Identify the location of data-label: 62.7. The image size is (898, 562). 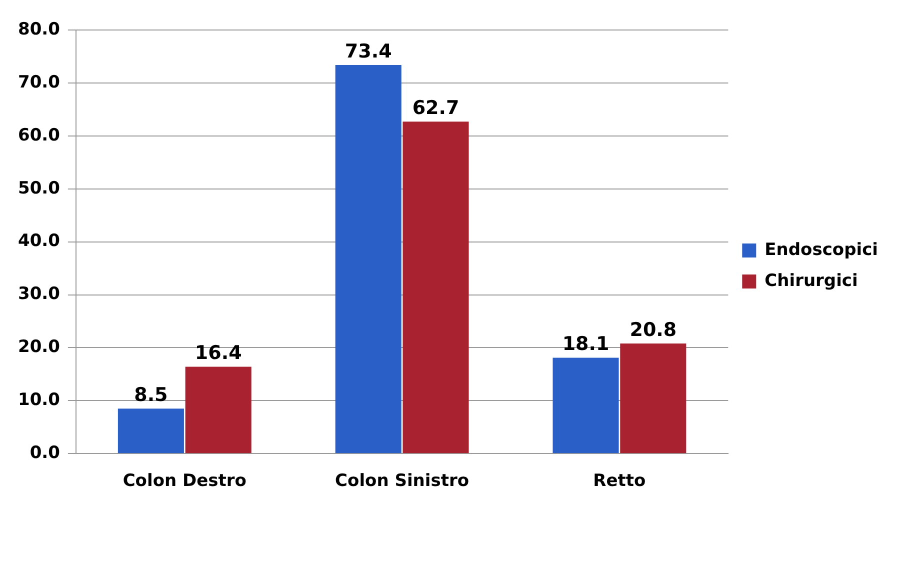
(436, 108).